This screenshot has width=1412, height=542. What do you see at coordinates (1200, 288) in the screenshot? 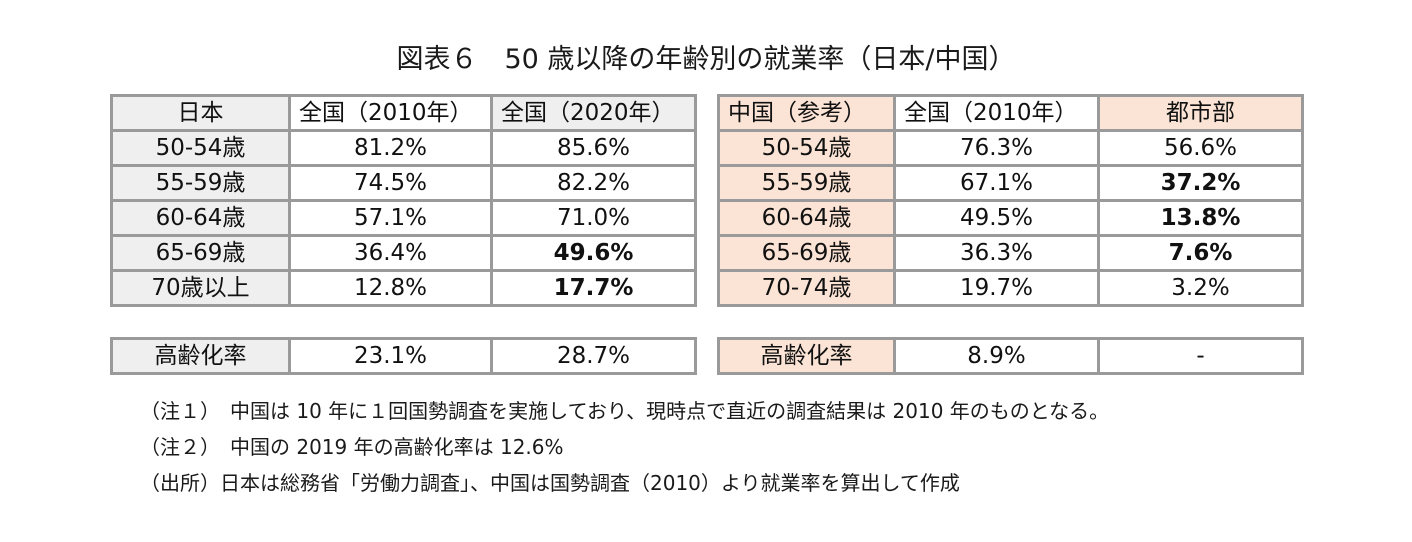
I see `rate-cell: 3.2%` at bounding box center [1200, 288].